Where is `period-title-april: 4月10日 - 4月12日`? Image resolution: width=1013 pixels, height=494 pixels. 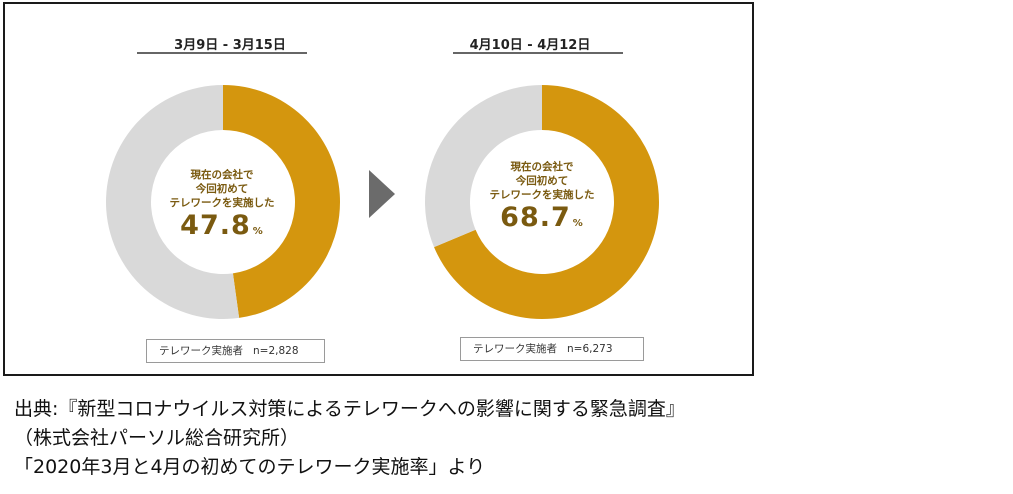 period-title-april: 4月10日 - 4月12日 is located at coordinates (530, 45).